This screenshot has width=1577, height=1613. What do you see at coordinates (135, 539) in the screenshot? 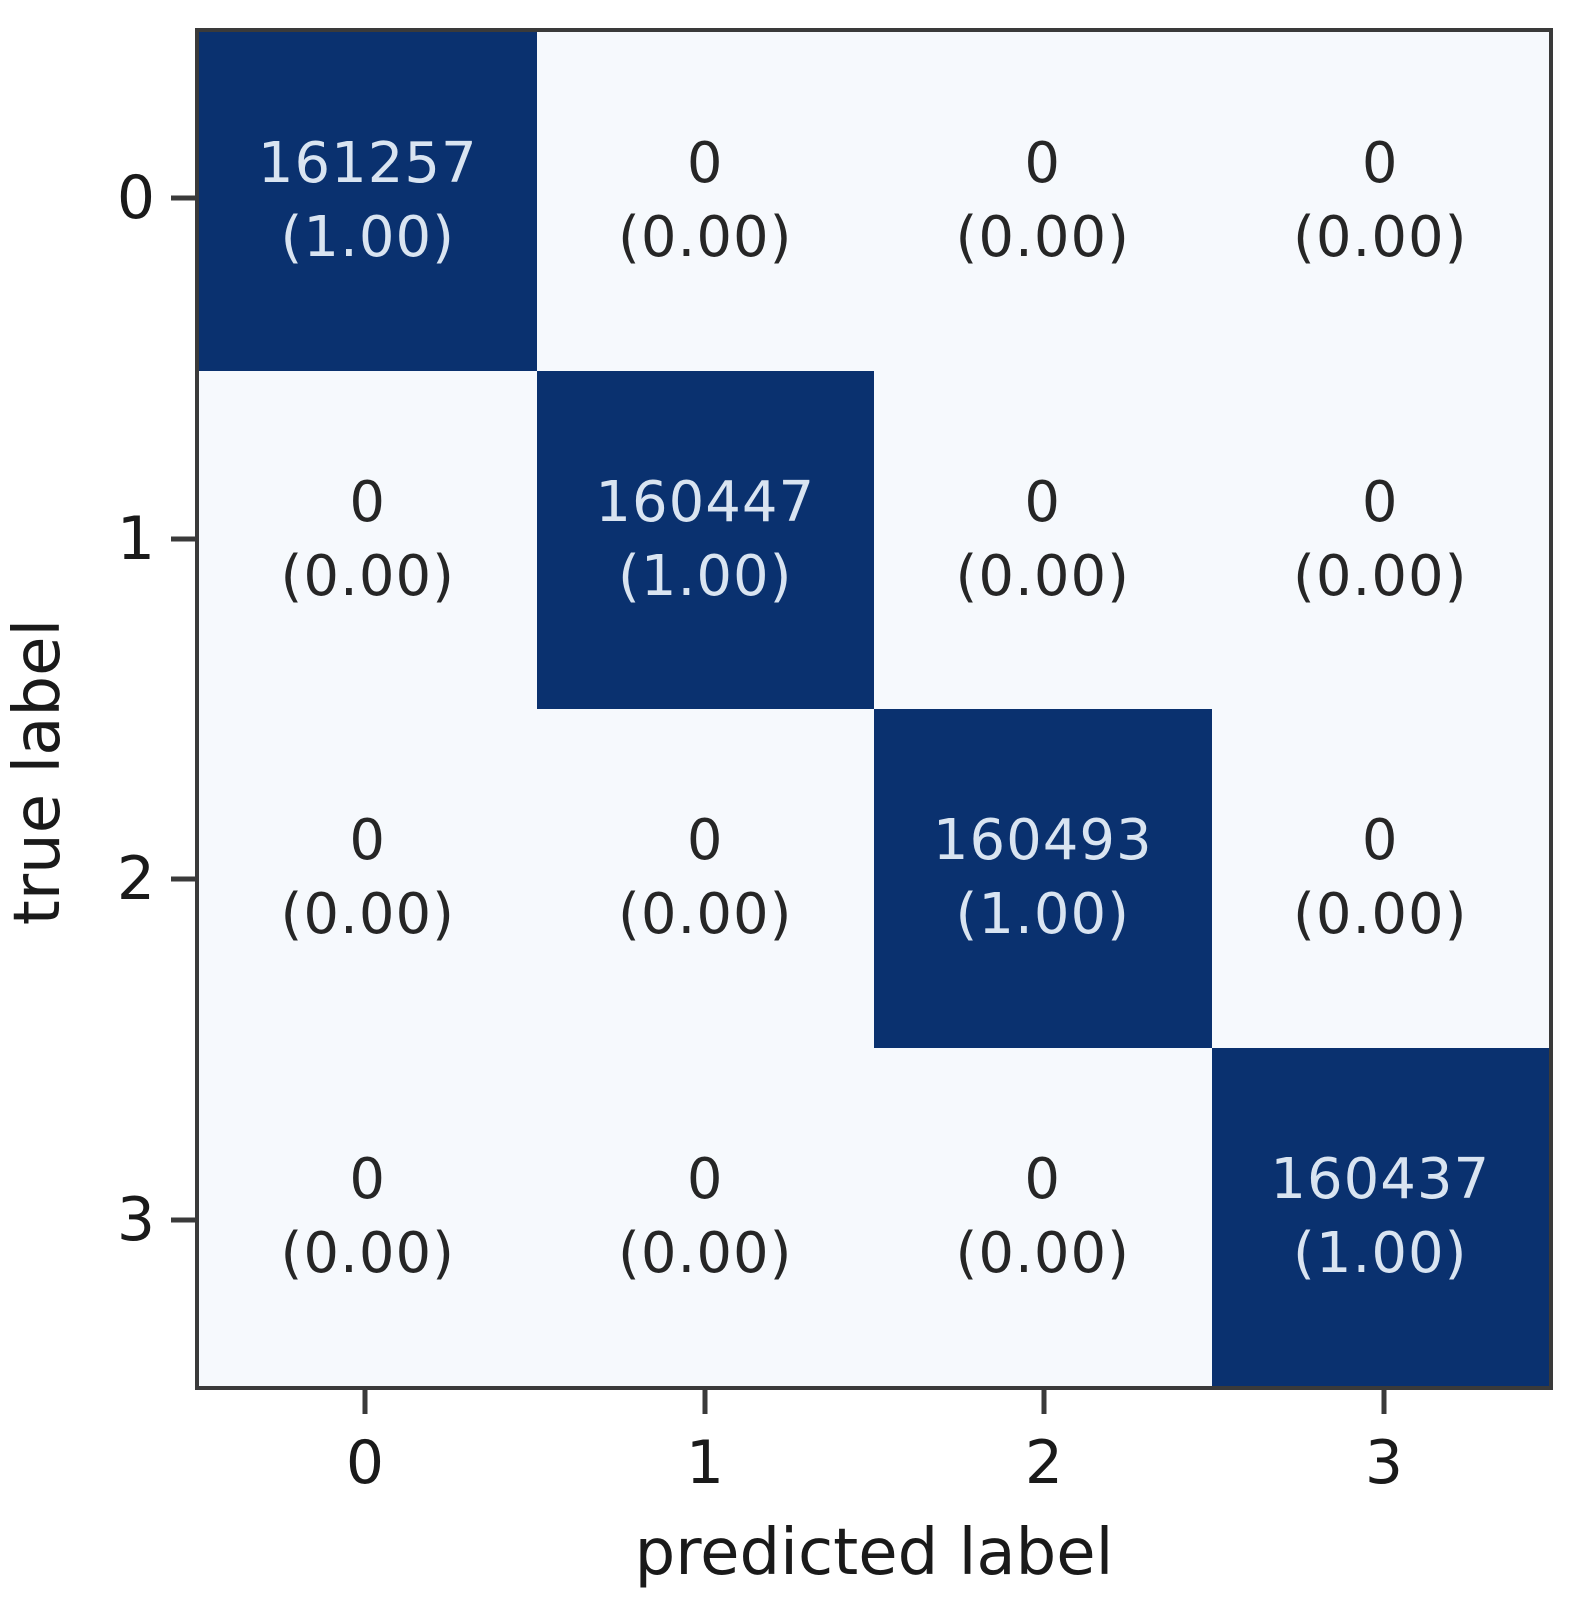
I see `y-tick-label-1: 1` at bounding box center [135, 539].